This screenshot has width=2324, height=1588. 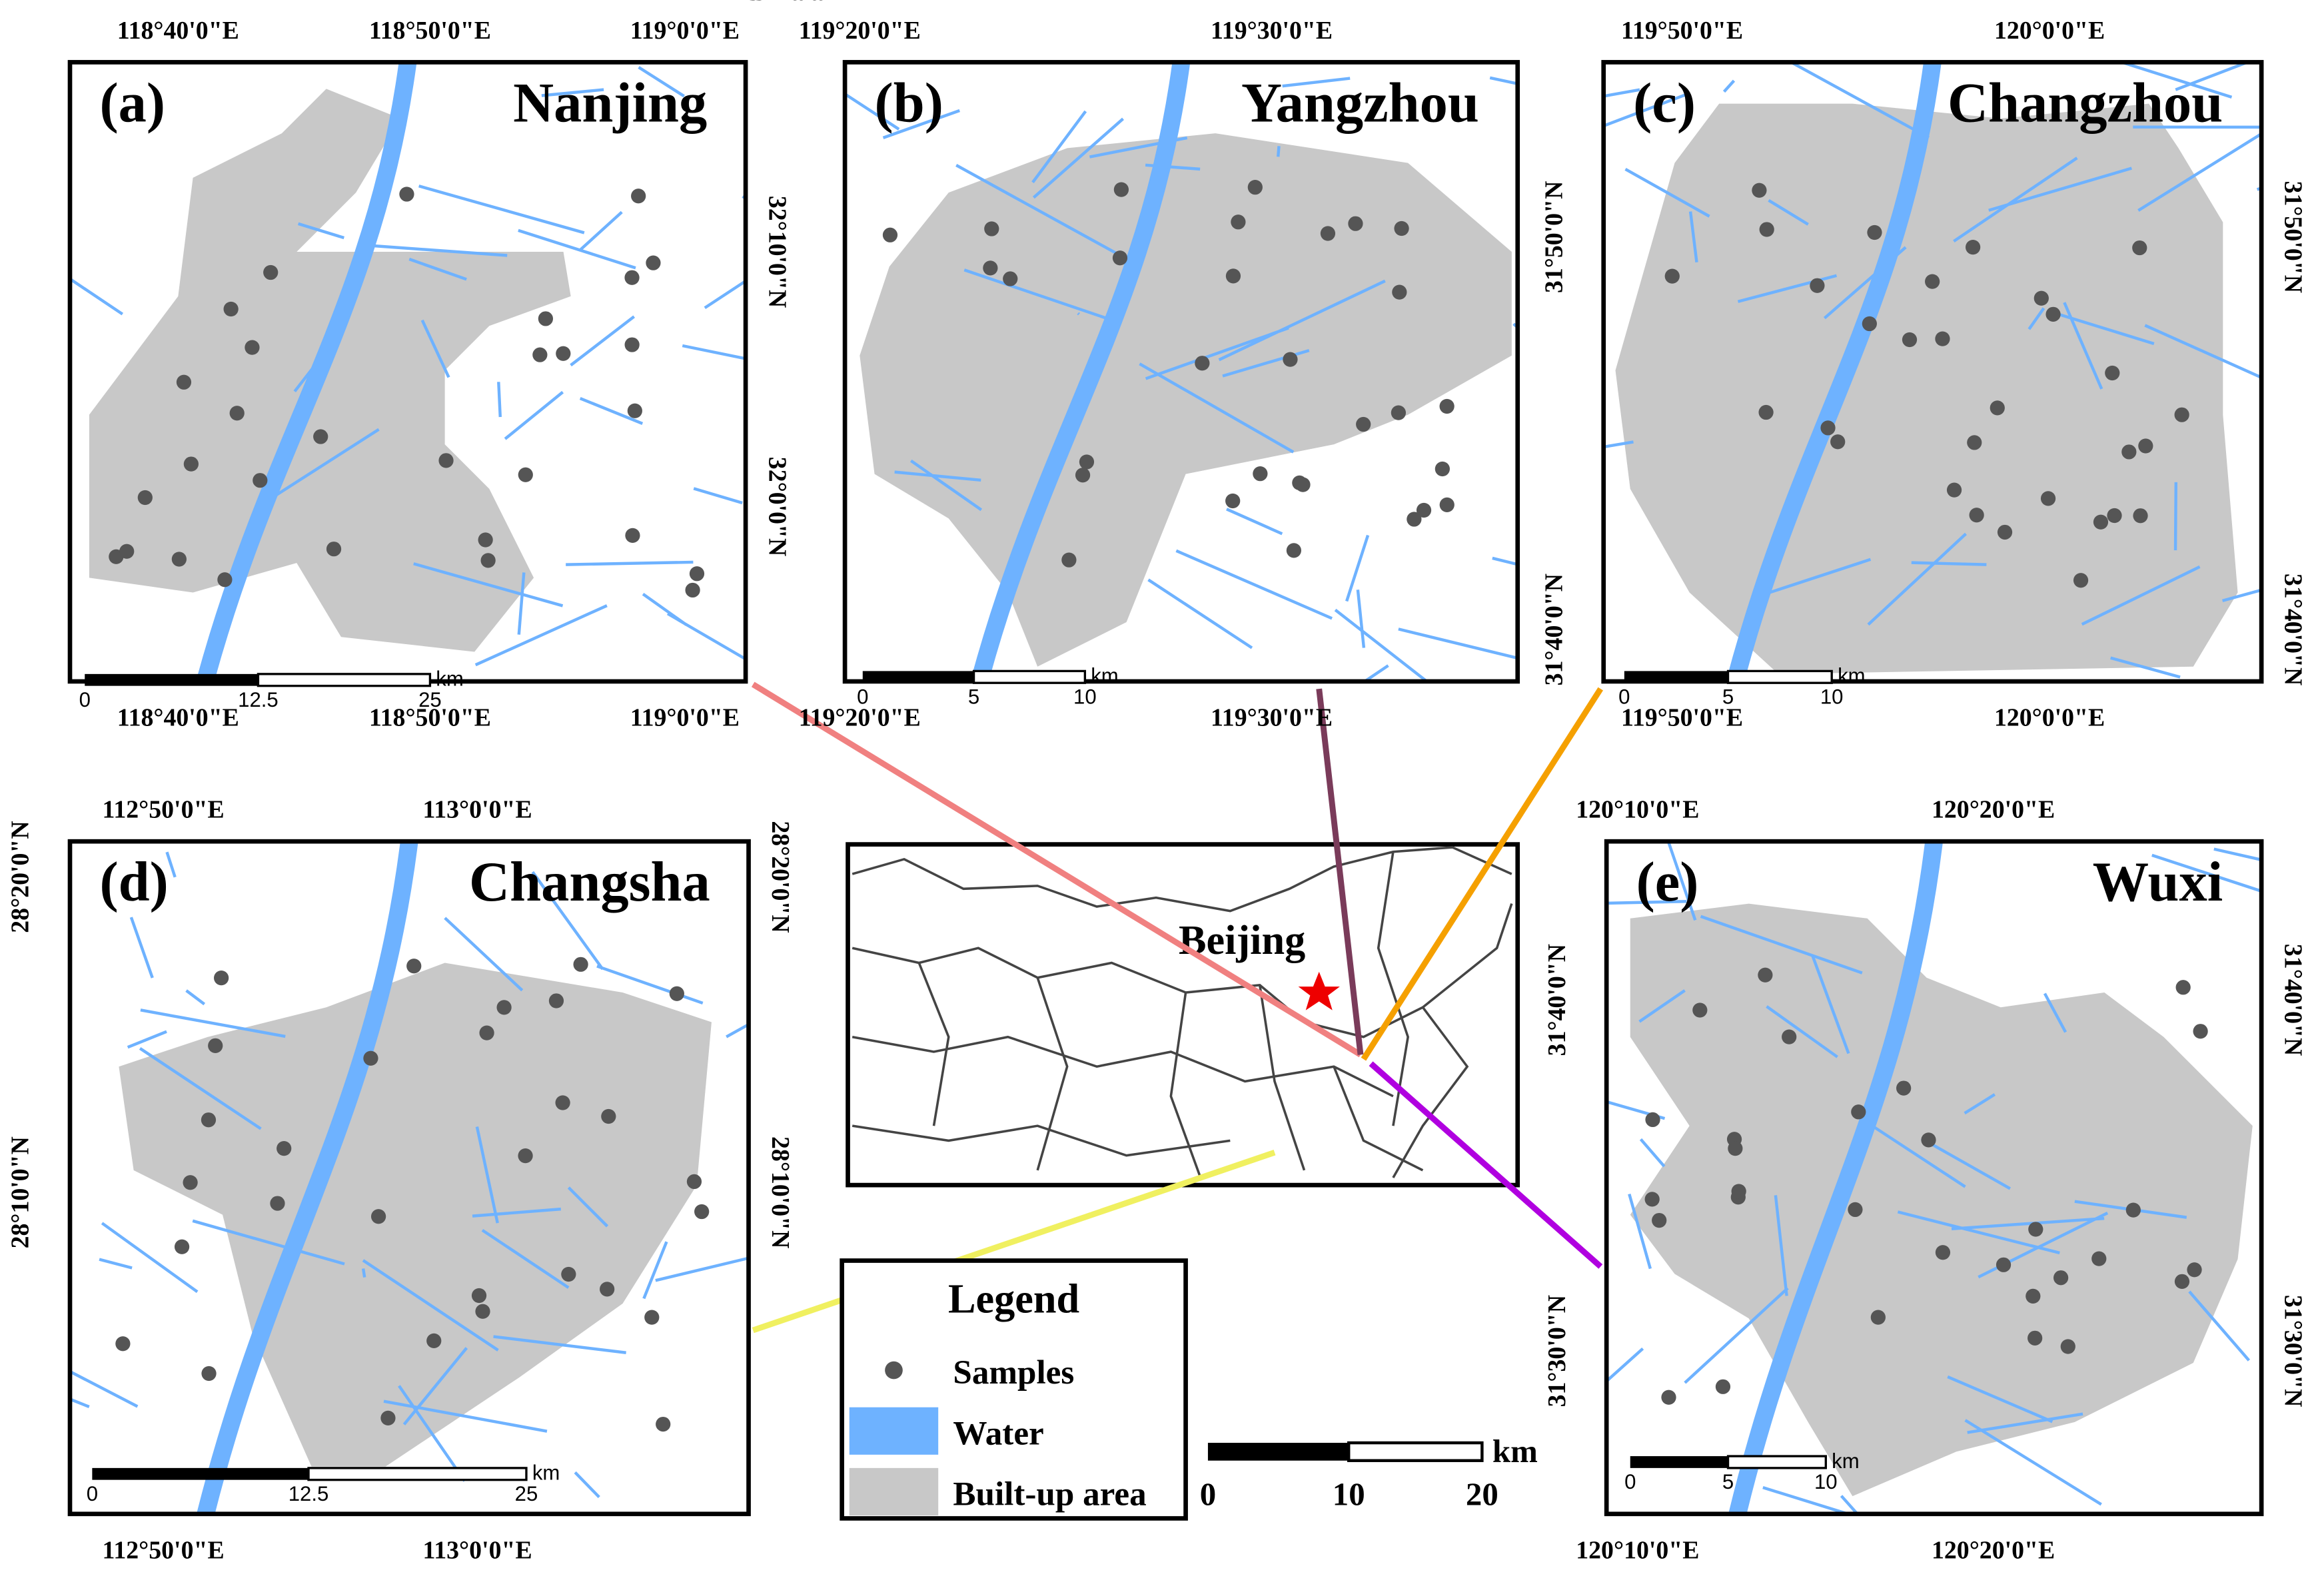 I want to click on scale-bar: 0 10 20 km, so click(x=1369, y=1472).